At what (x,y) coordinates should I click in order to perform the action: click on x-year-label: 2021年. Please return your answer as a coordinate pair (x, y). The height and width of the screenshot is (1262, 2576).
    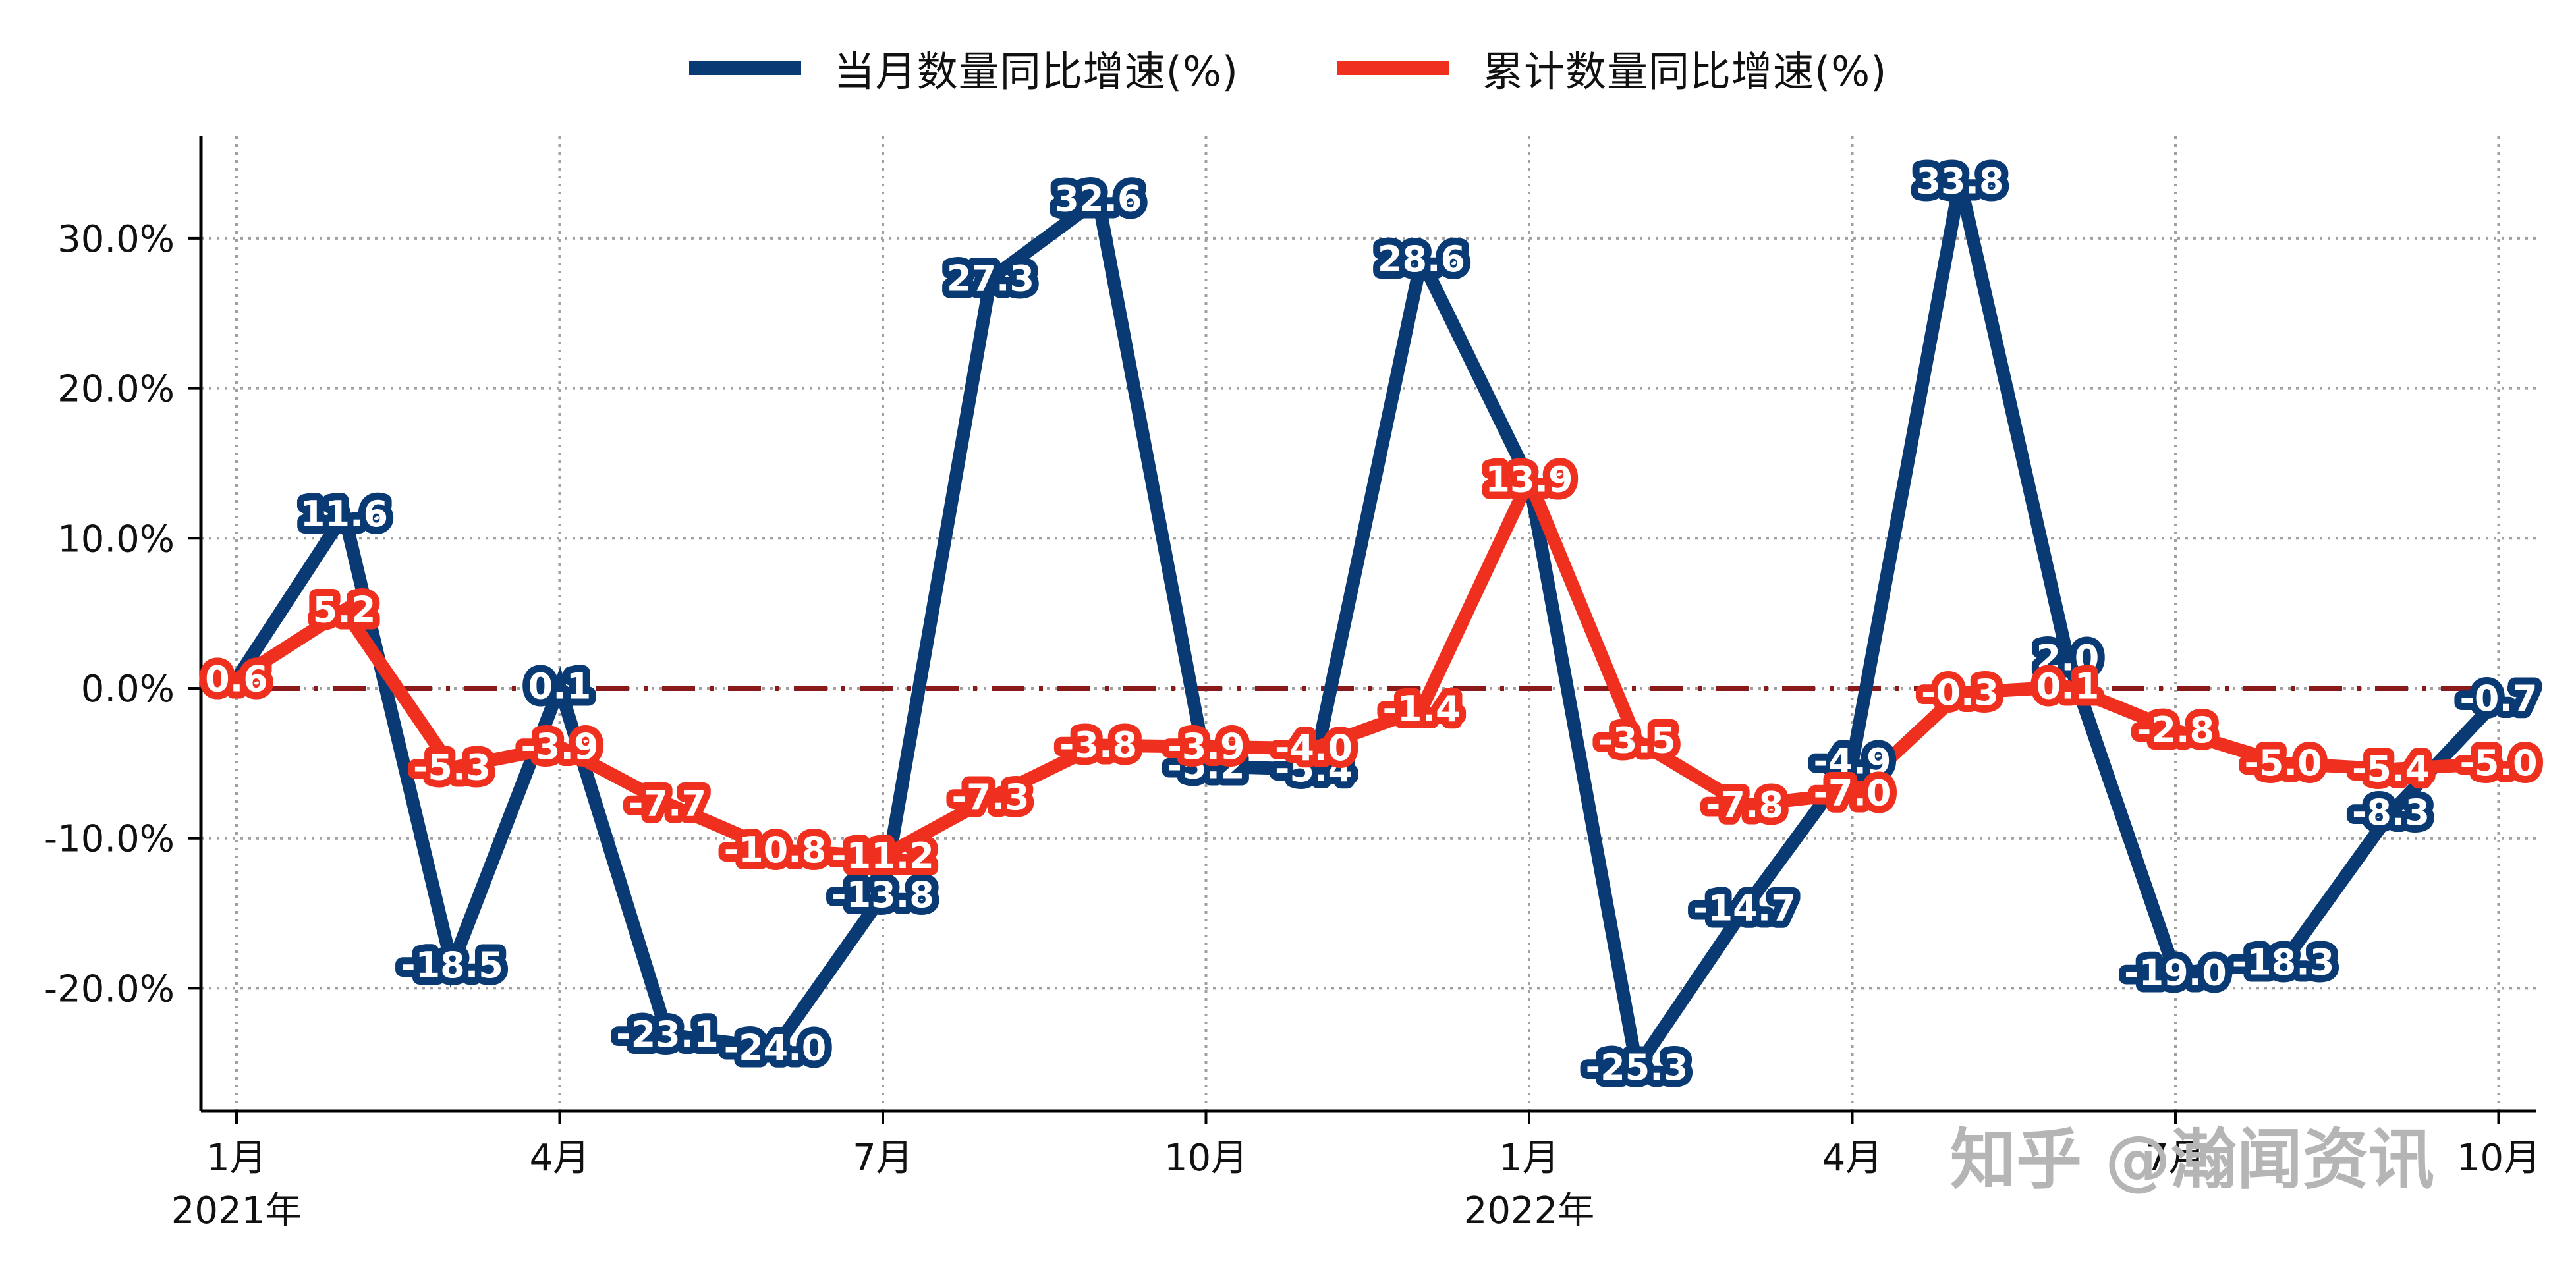
    Looking at the image, I should click on (236, 1211).